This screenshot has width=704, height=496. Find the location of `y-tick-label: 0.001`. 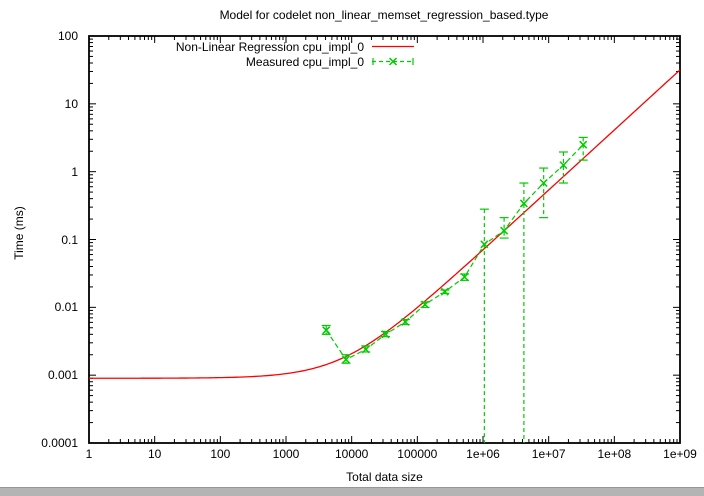

y-tick-label: 0.001 is located at coordinates (62, 375).